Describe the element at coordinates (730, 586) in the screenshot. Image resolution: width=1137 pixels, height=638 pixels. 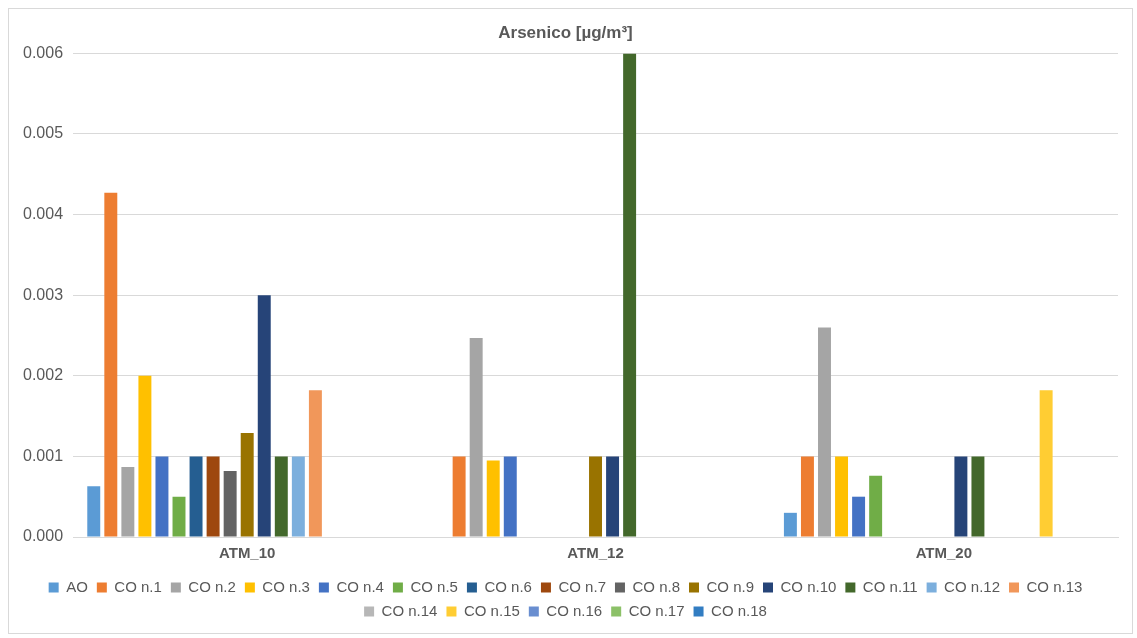
I see `legend-label: CO n.9` at that location.